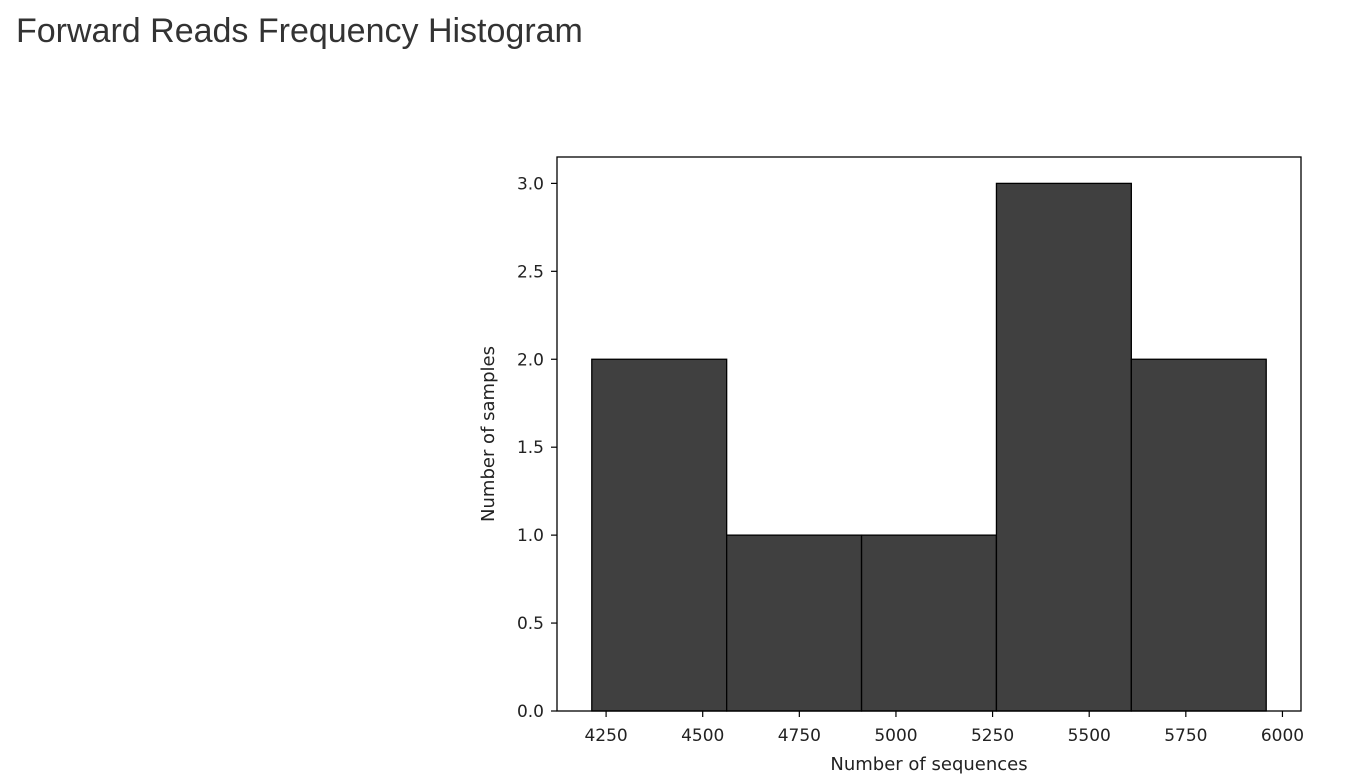 This screenshot has width=1346, height=781. What do you see at coordinates (530, 712) in the screenshot?
I see `y-tick-label: 0.0` at bounding box center [530, 712].